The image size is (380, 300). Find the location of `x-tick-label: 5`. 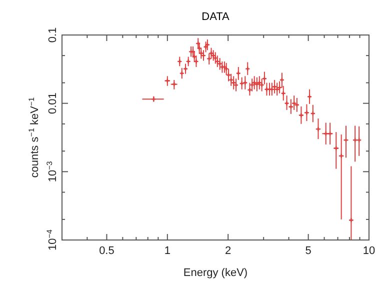

x-tick-label: 5 is located at coordinates (308, 251).